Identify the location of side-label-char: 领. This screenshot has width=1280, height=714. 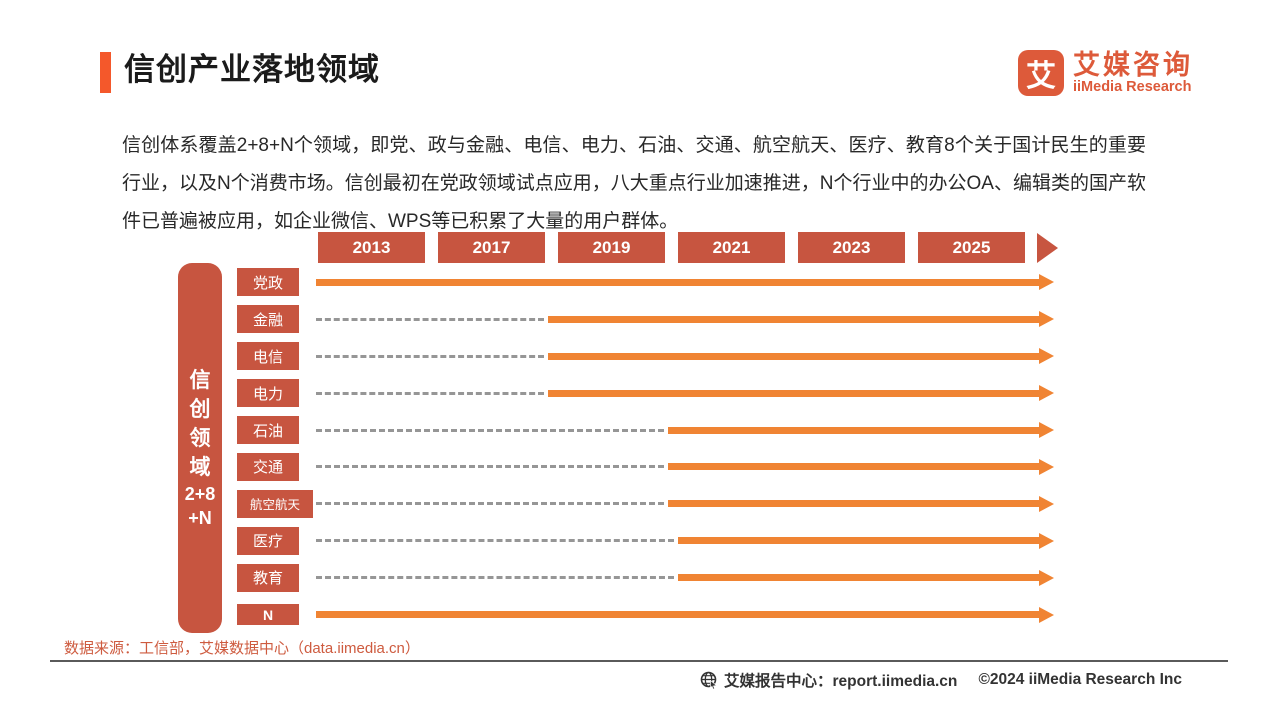
(200, 438).